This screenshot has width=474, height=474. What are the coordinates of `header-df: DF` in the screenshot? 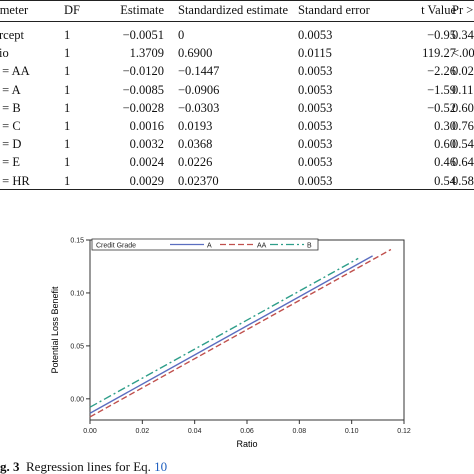 It's located at (72, 10).